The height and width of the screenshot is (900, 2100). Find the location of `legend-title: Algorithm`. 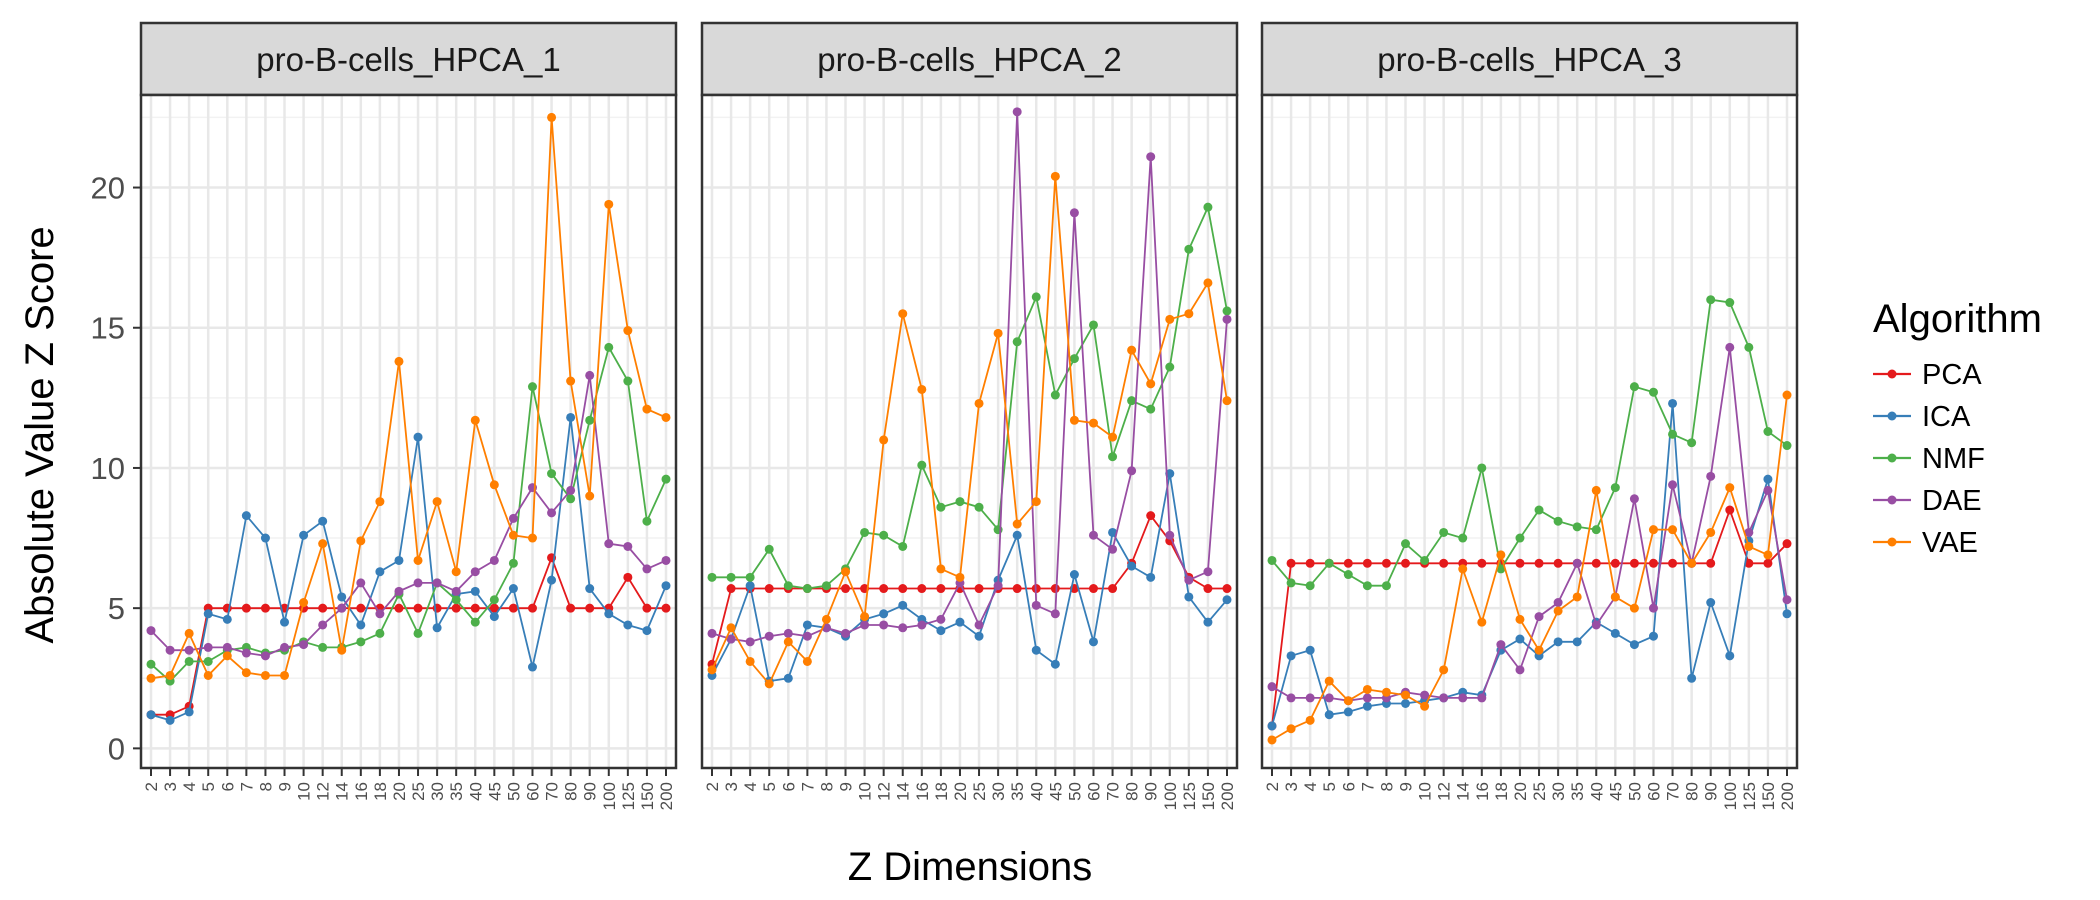

legend-title: Algorithm is located at coordinates (1957, 319).